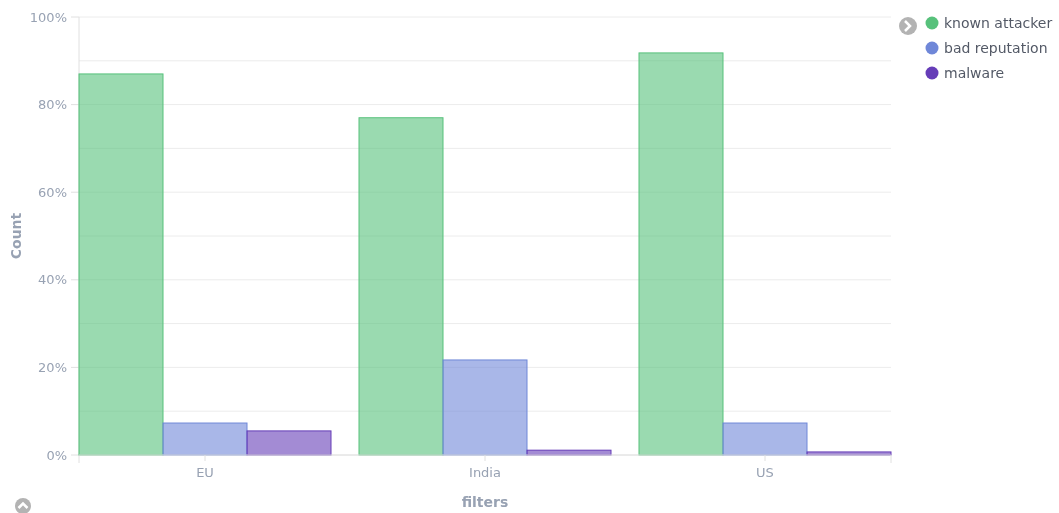 The height and width of the screenshot is (513, 1059). Describe the element at coordinates (205, 472) in the screenshot. I see `x-tick-label: EU` at that location.